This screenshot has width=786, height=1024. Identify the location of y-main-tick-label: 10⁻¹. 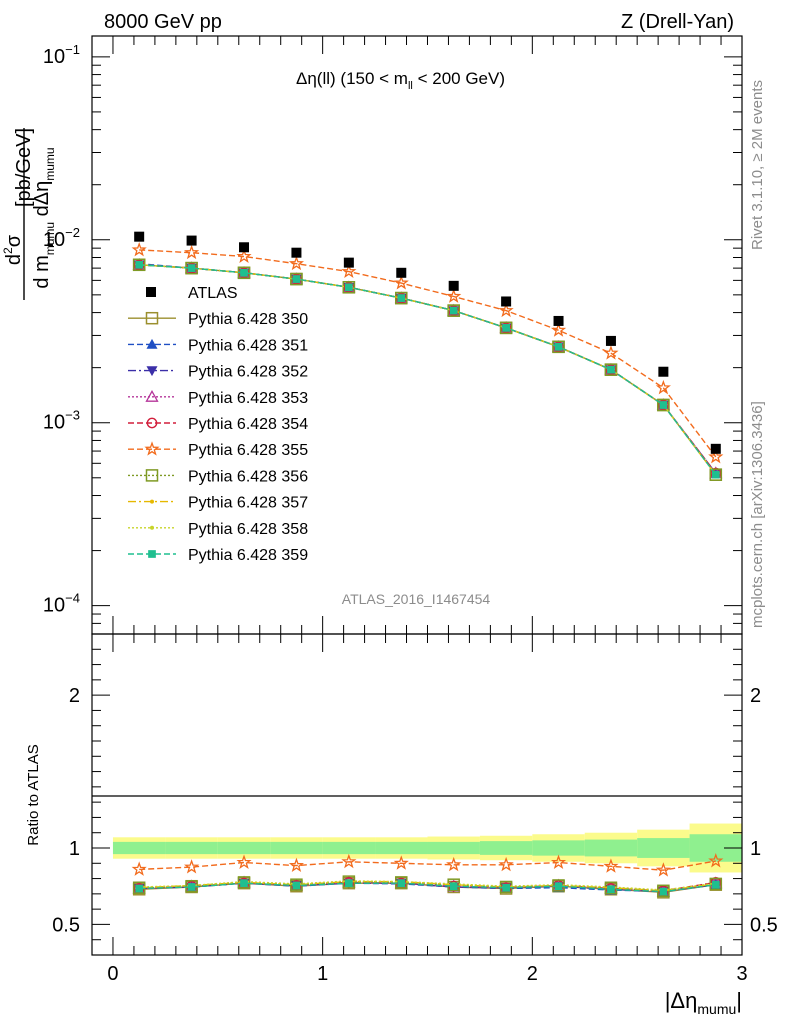
(61, 55).